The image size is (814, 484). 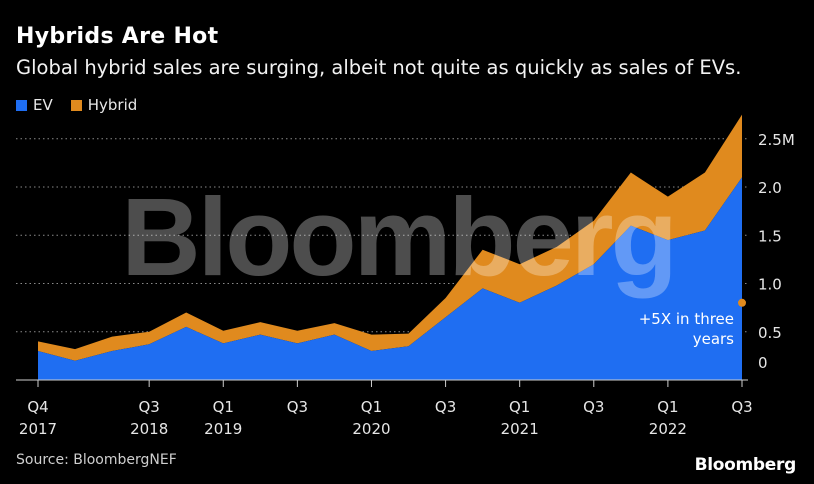 I want to click on x-tick-year-label: 2018, so click(x=149, y=429).